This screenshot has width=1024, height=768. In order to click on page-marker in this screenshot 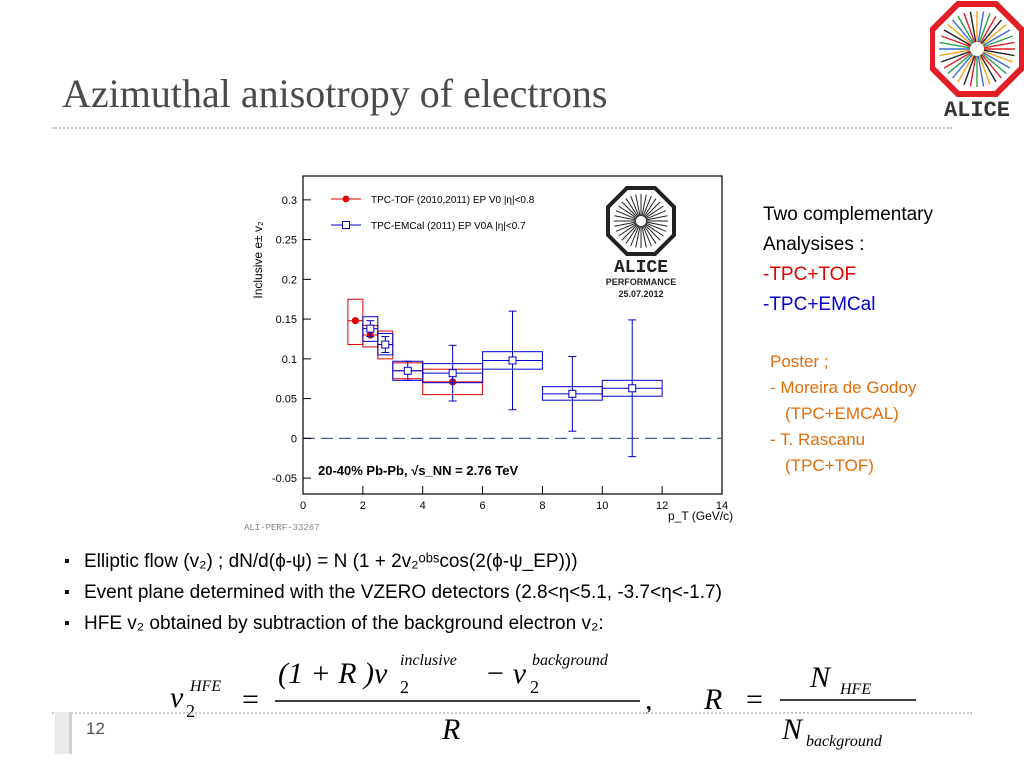, I will do `click(63, 733)`.